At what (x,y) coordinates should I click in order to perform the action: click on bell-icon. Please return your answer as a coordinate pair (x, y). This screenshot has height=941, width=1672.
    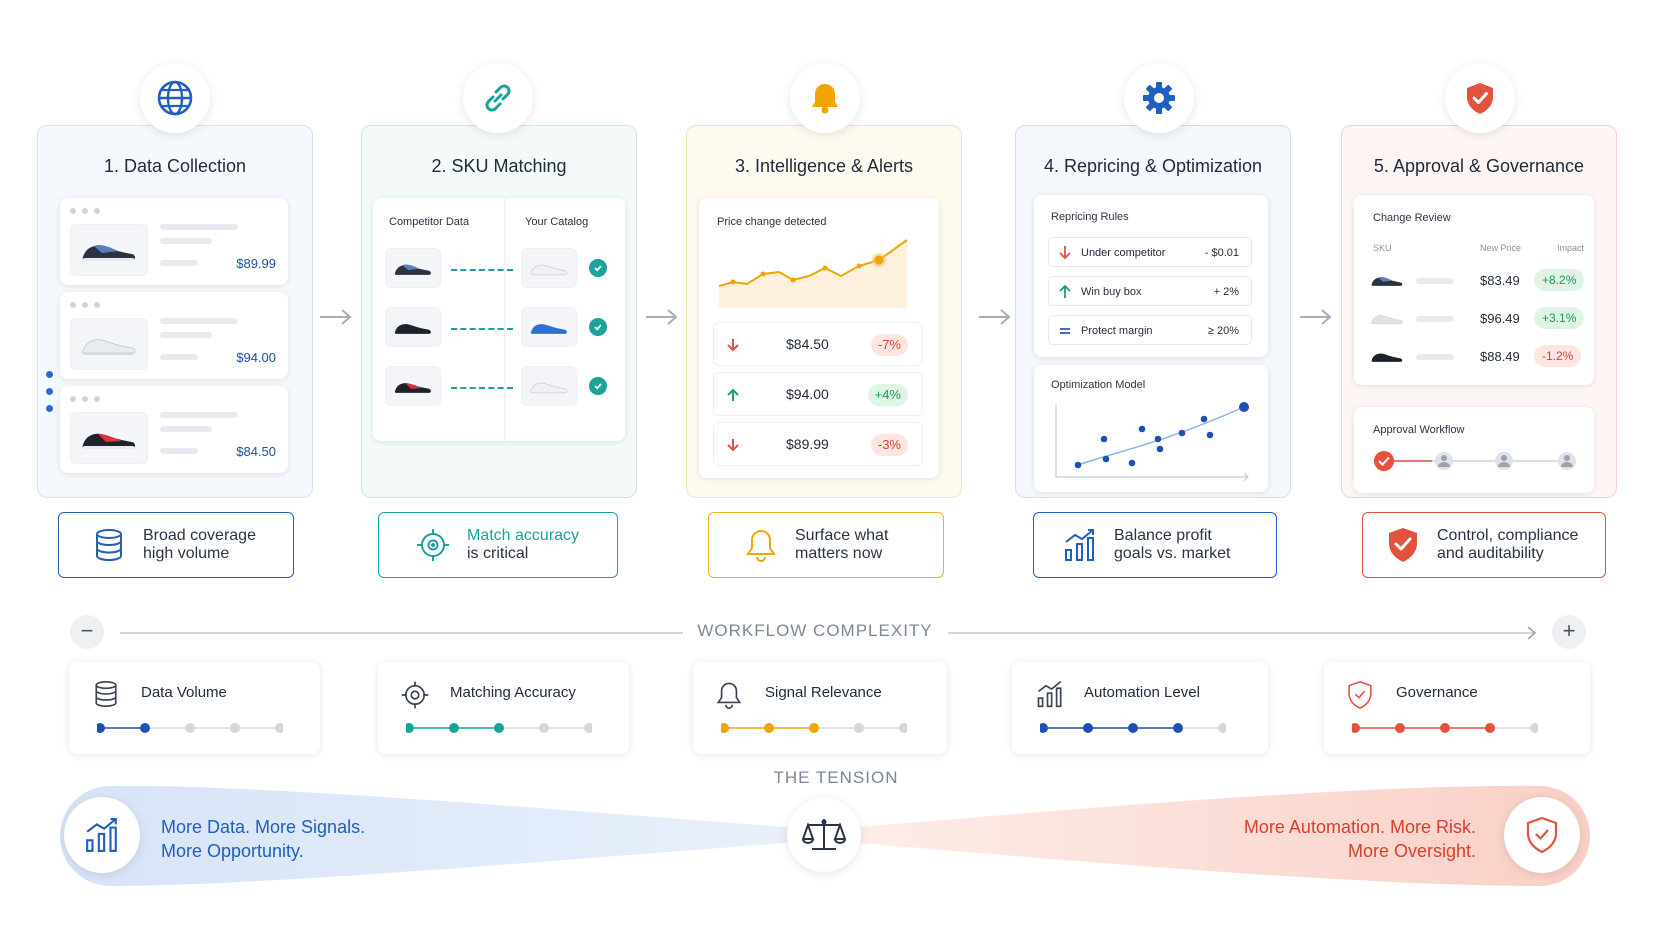
    Looking at the image, I should click on (825, 99).